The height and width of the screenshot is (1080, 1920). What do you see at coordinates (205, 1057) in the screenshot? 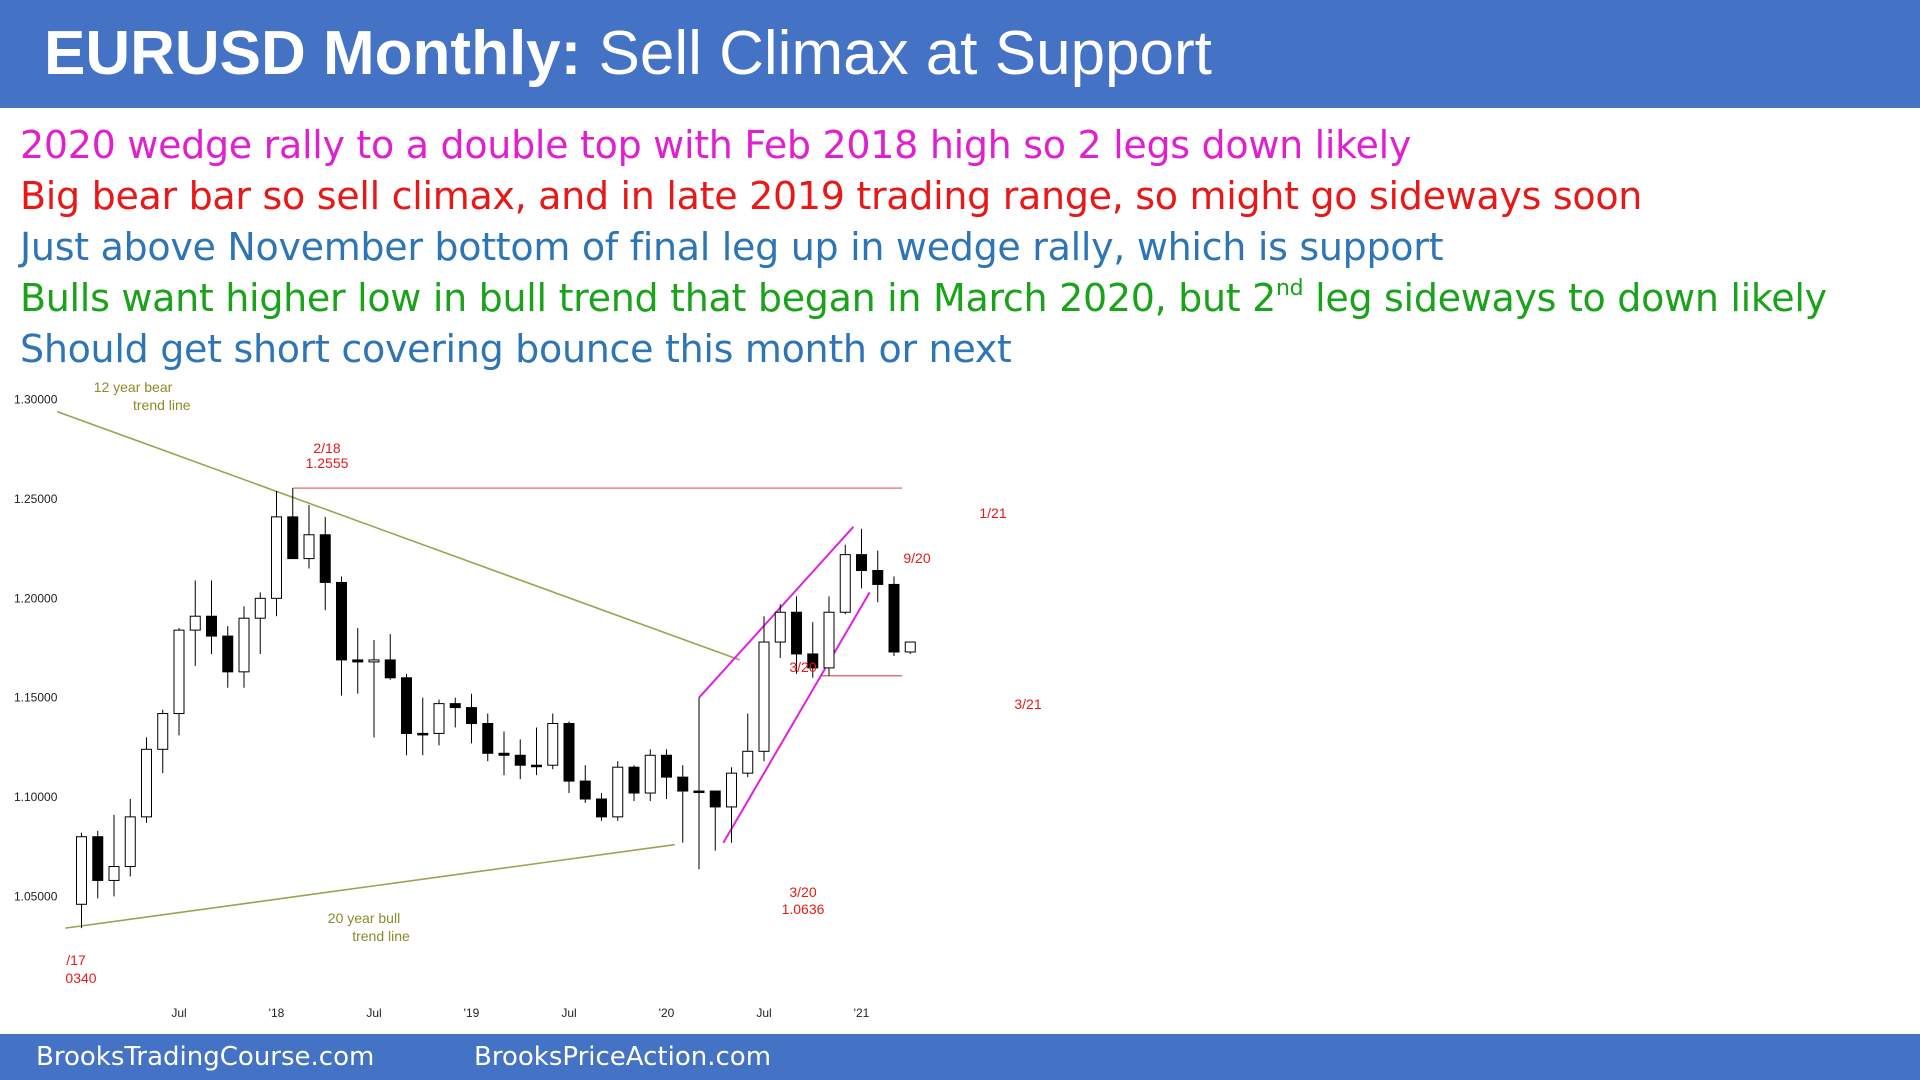
I see `footer-left-link: BrooksTradingCourse.com` at bounding box center [205, 1057].